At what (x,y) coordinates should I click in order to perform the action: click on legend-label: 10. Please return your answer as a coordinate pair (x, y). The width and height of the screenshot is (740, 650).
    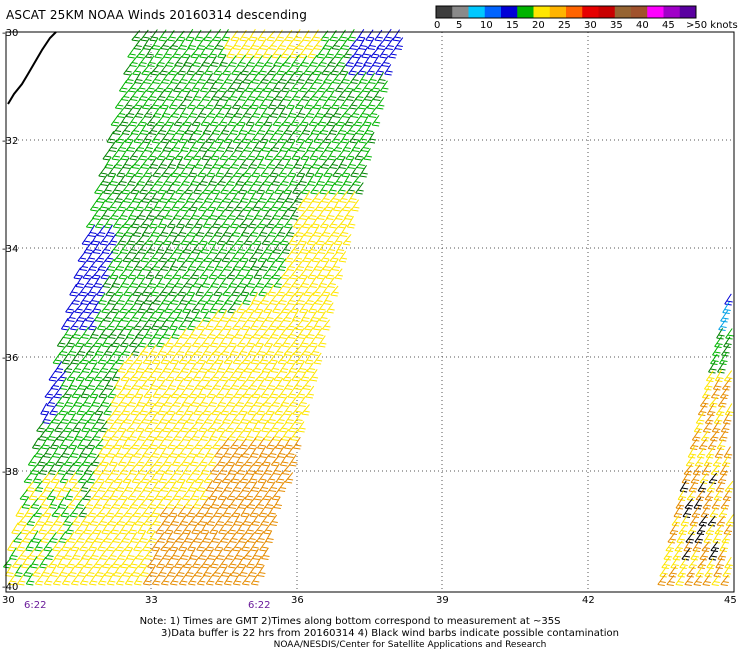
    Looking at the image, I should click on (486, 25).